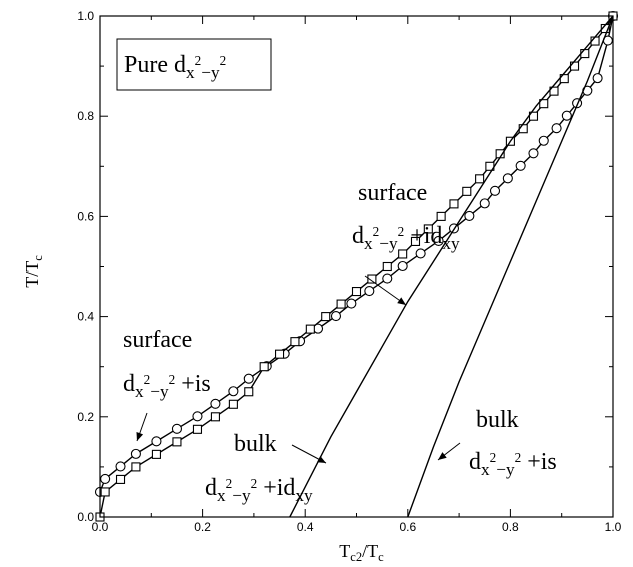  Describe the element at coordinates (497, 420) in the screenshot. I see `bulk-ds-word: bulk` at that location.